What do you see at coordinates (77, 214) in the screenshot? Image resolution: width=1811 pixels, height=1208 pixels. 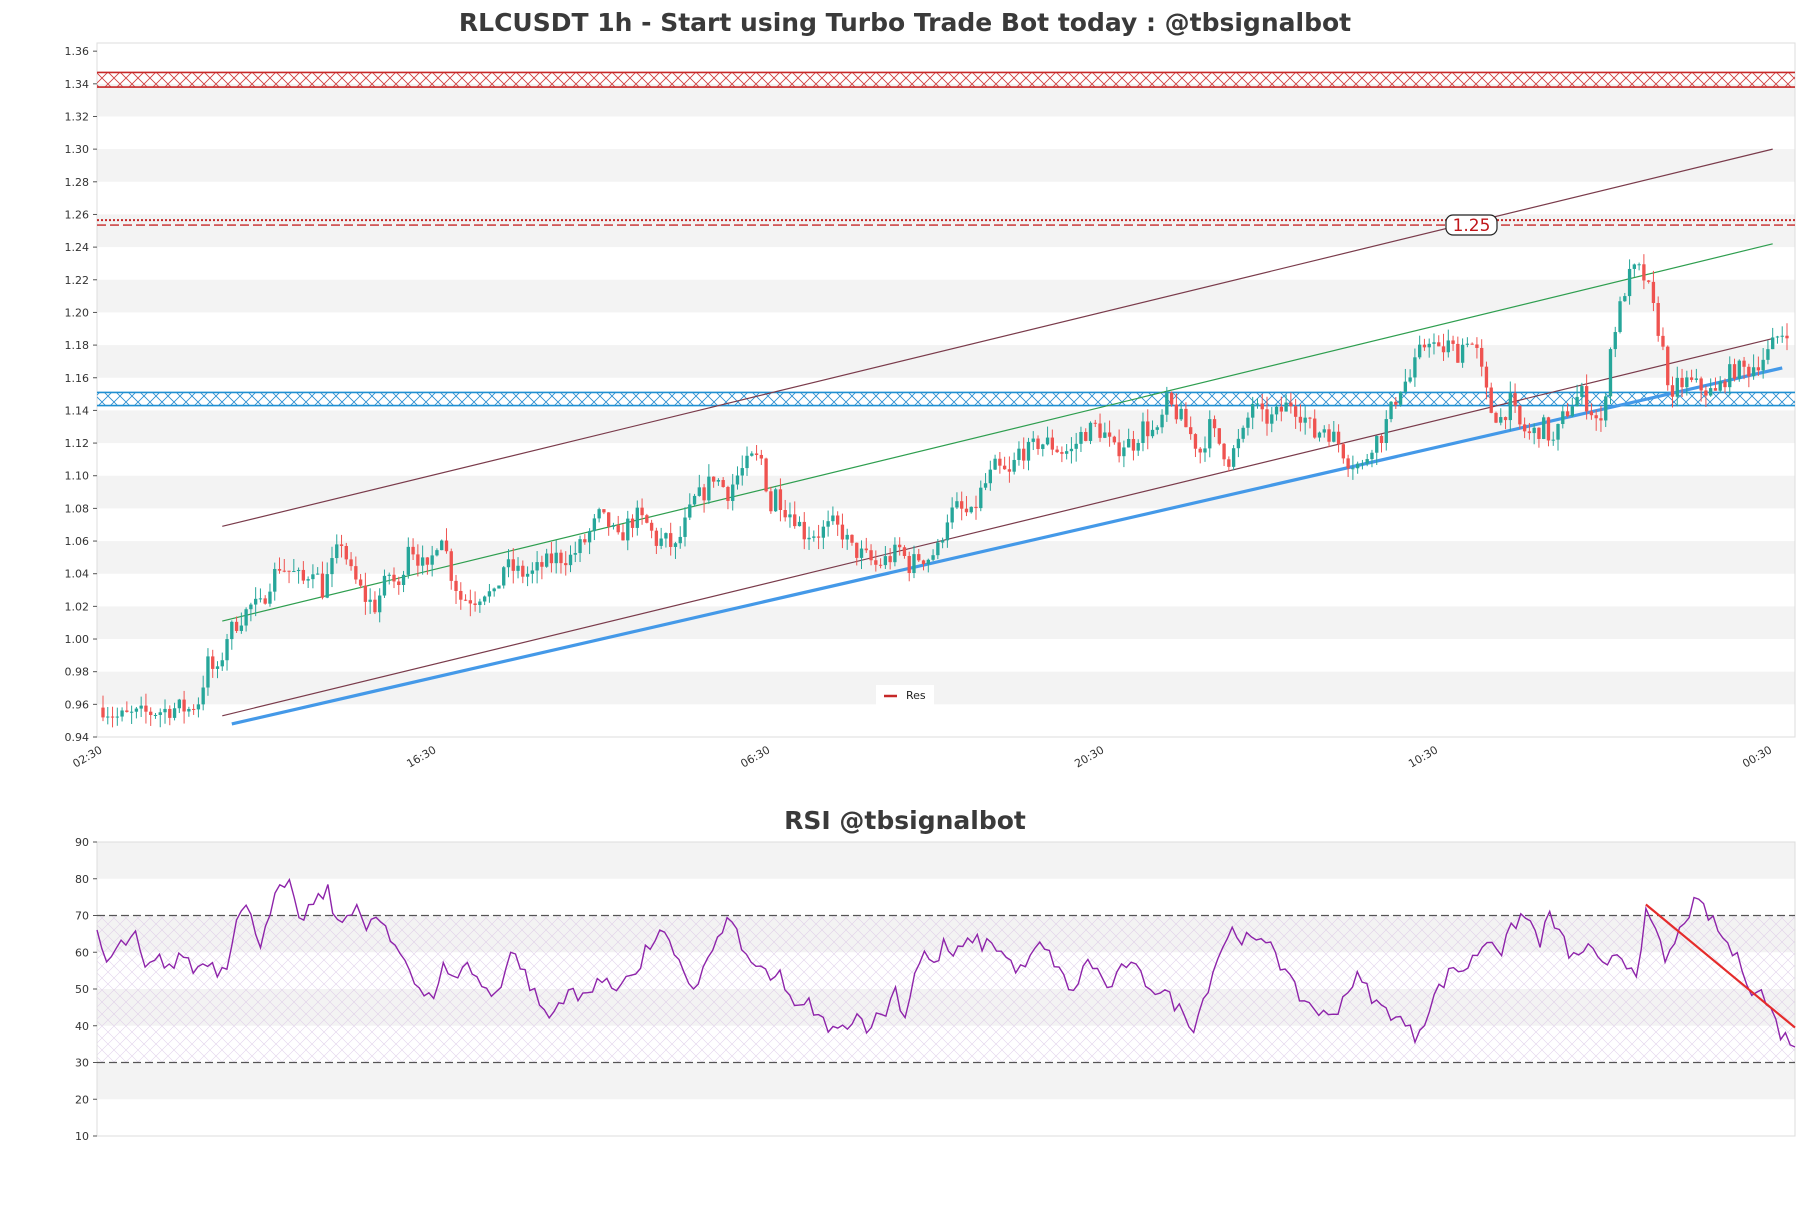 I see `price-y-tick-label: 1.26` at bounding box center [77, 214].